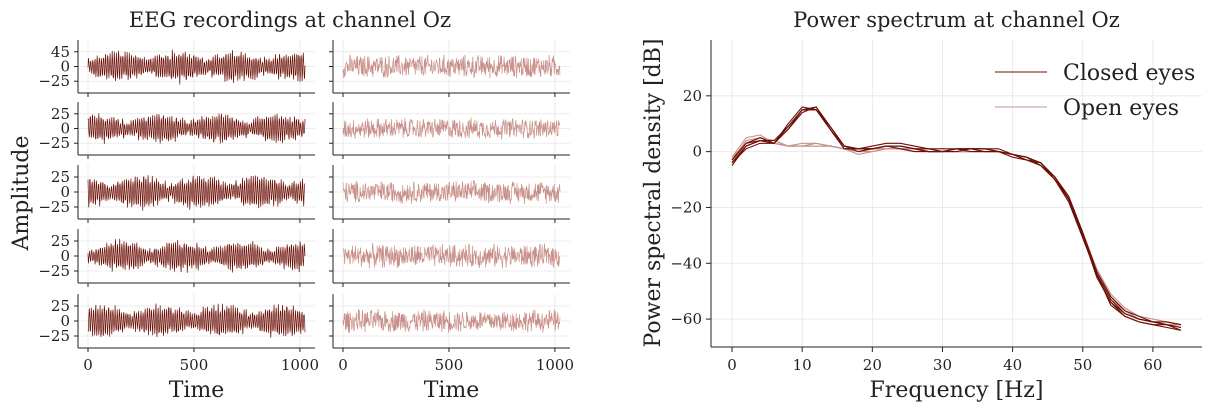  Describe the element at coordinates (1152, 365) in the screenshot. I see `x-tick-label: 60` at that location.